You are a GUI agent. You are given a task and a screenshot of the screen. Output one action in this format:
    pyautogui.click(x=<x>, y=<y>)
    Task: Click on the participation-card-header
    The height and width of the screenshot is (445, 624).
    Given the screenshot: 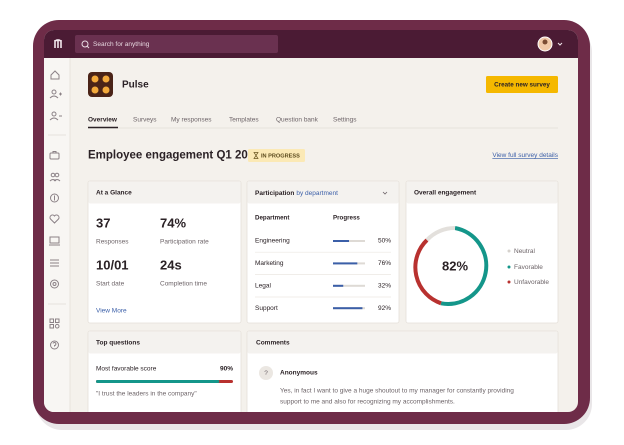 What is the action you would take?
    pyautogui.click(x=323, y=192)
    